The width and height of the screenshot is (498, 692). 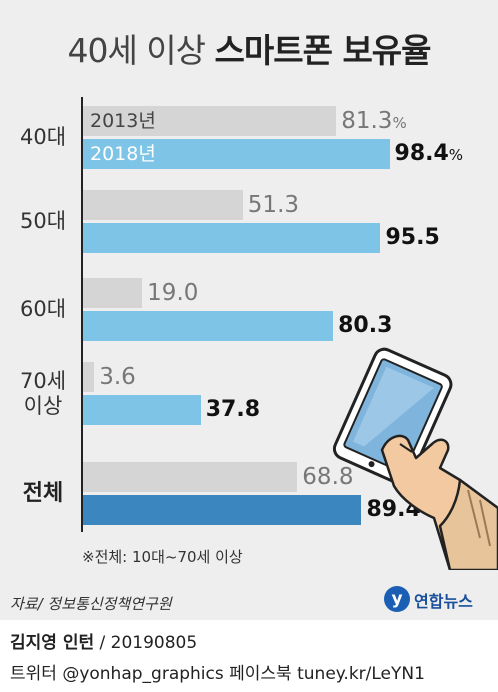 I want to click on value-label-2018: 95.5, so click(x=412, y=237).